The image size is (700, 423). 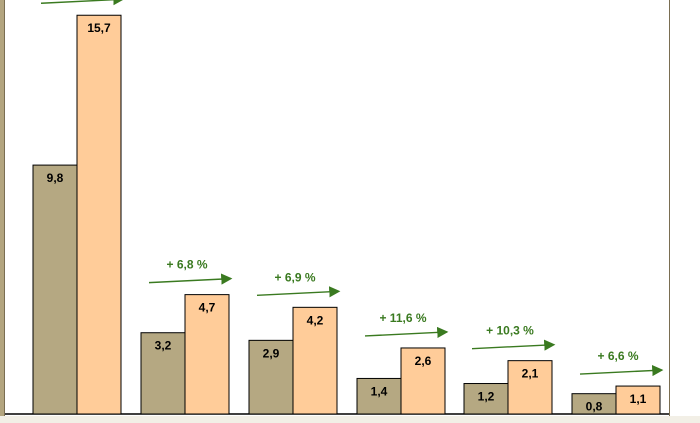 I want to click on data-label-series1-6: 0,8, so click(x=594, y=407).